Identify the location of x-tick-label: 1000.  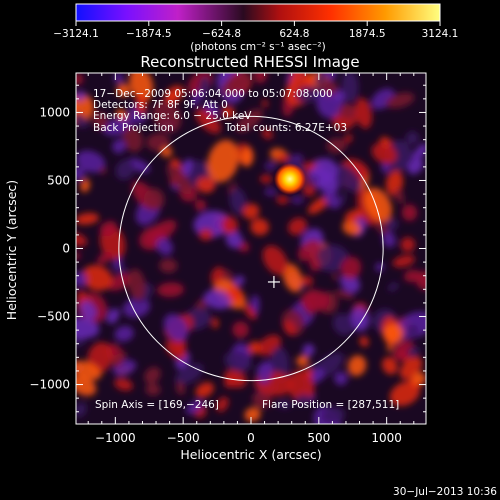
(386, 438).